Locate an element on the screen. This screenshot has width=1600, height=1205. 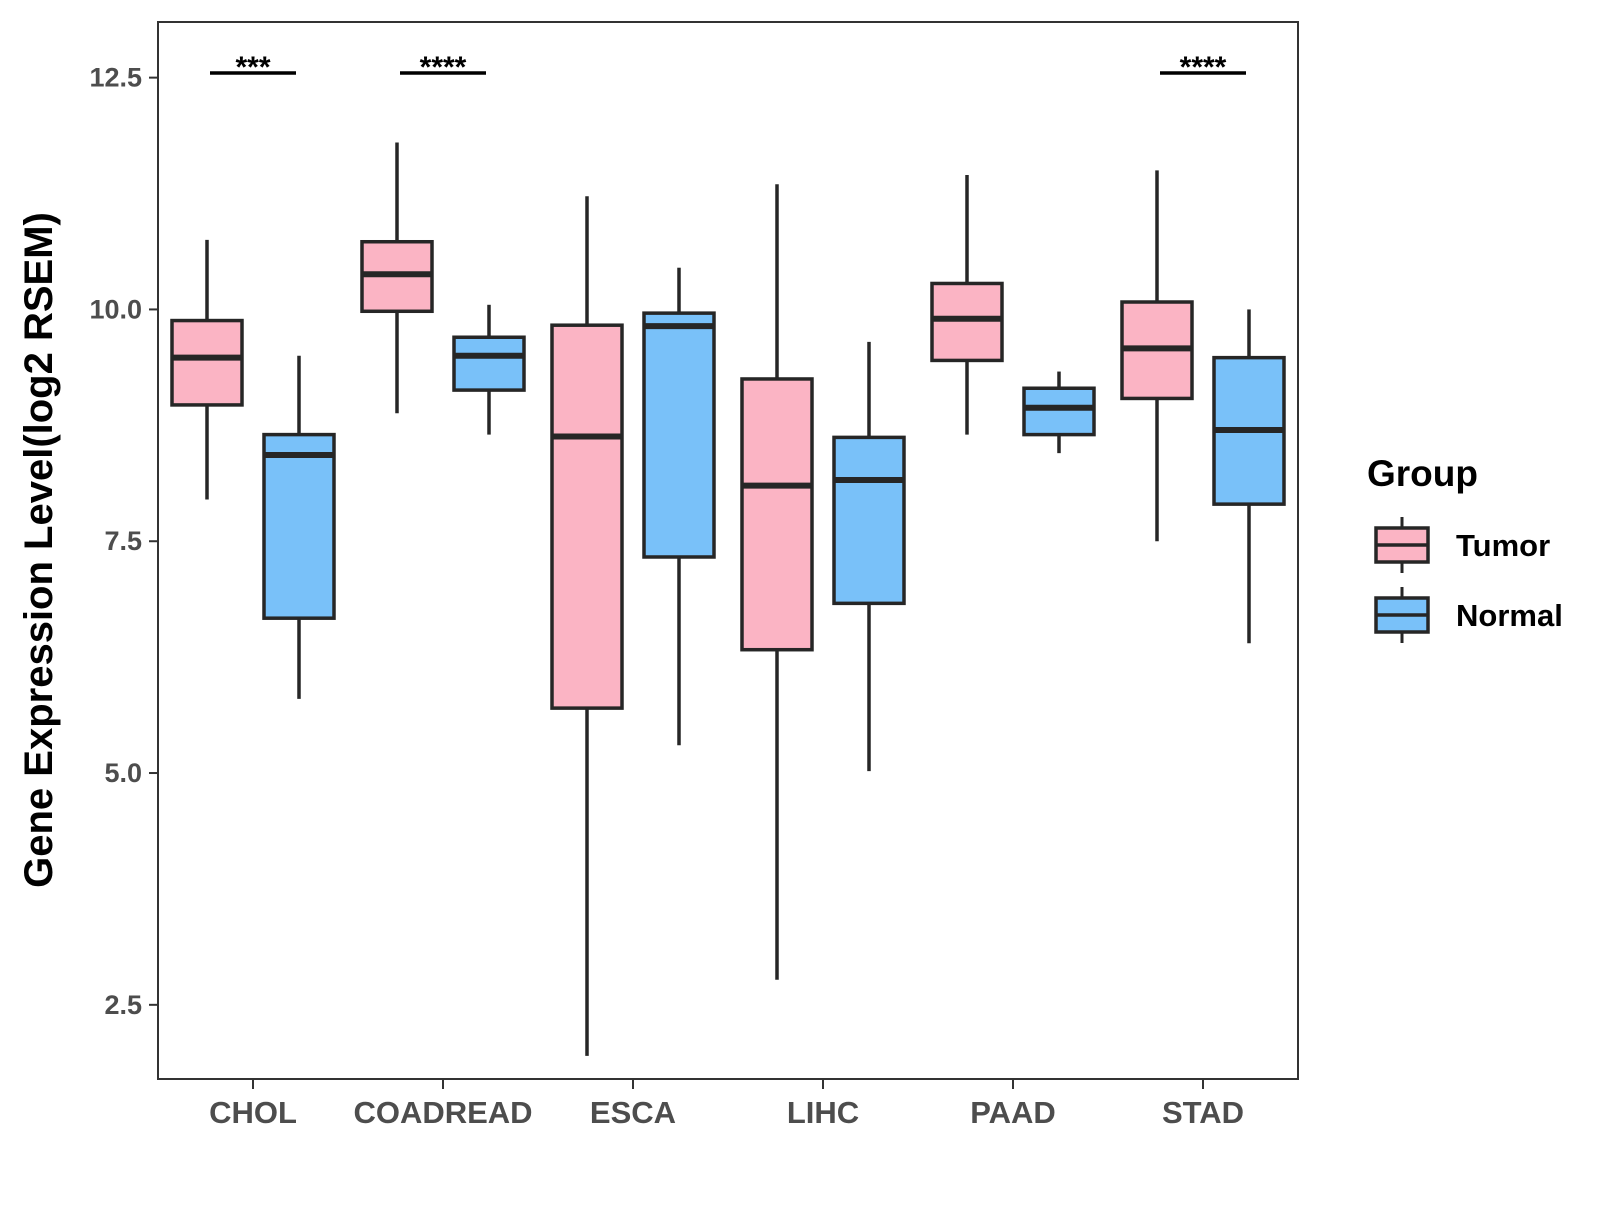
y-axis: 2.5 5.0 7.5 10.0 12.5 is located at coordinates (123, 541).